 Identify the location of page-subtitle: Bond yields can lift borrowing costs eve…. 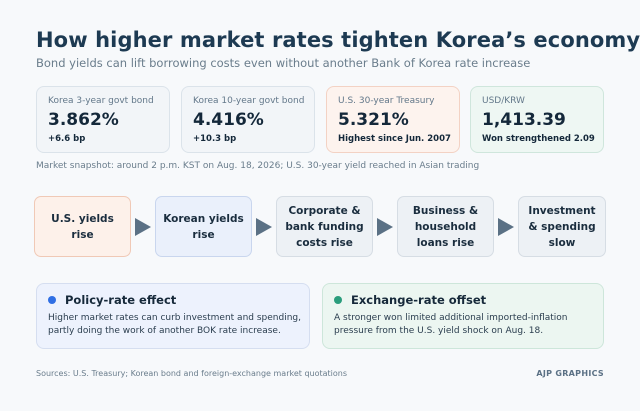
(283, 63).